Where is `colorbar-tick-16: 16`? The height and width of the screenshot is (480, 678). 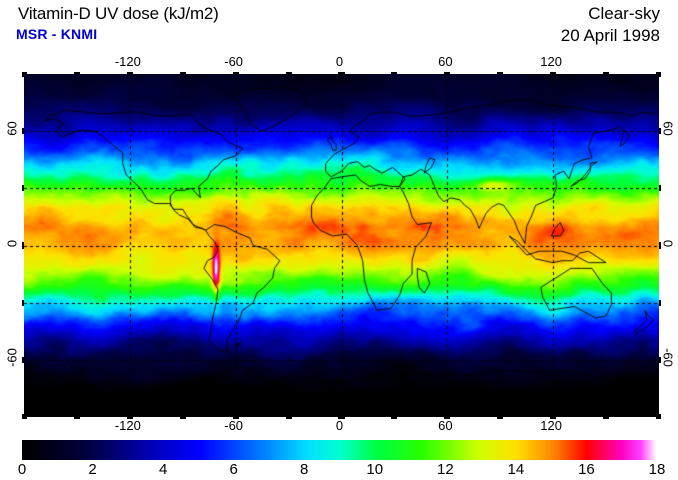 colorbar-tick-16: 16 is located at coordinates (586, 469).